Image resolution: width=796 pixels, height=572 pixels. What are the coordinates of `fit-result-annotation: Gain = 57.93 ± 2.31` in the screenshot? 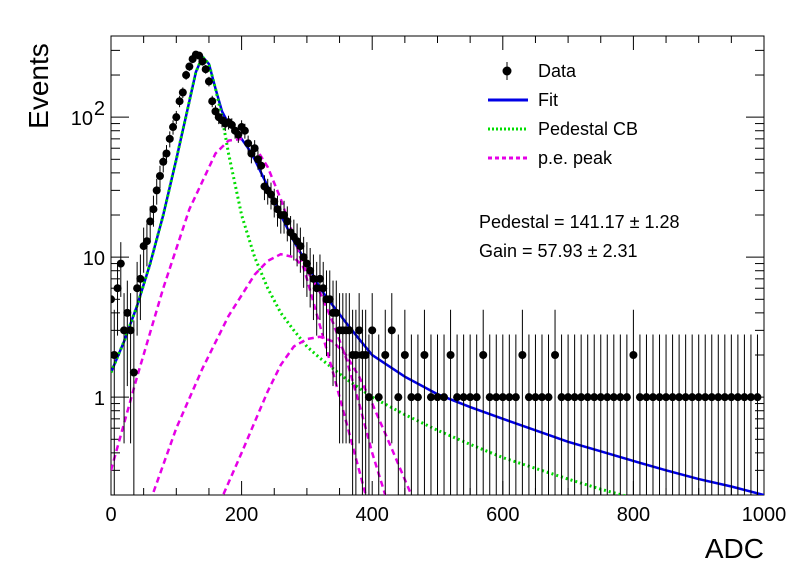 It's located at (558, 251).